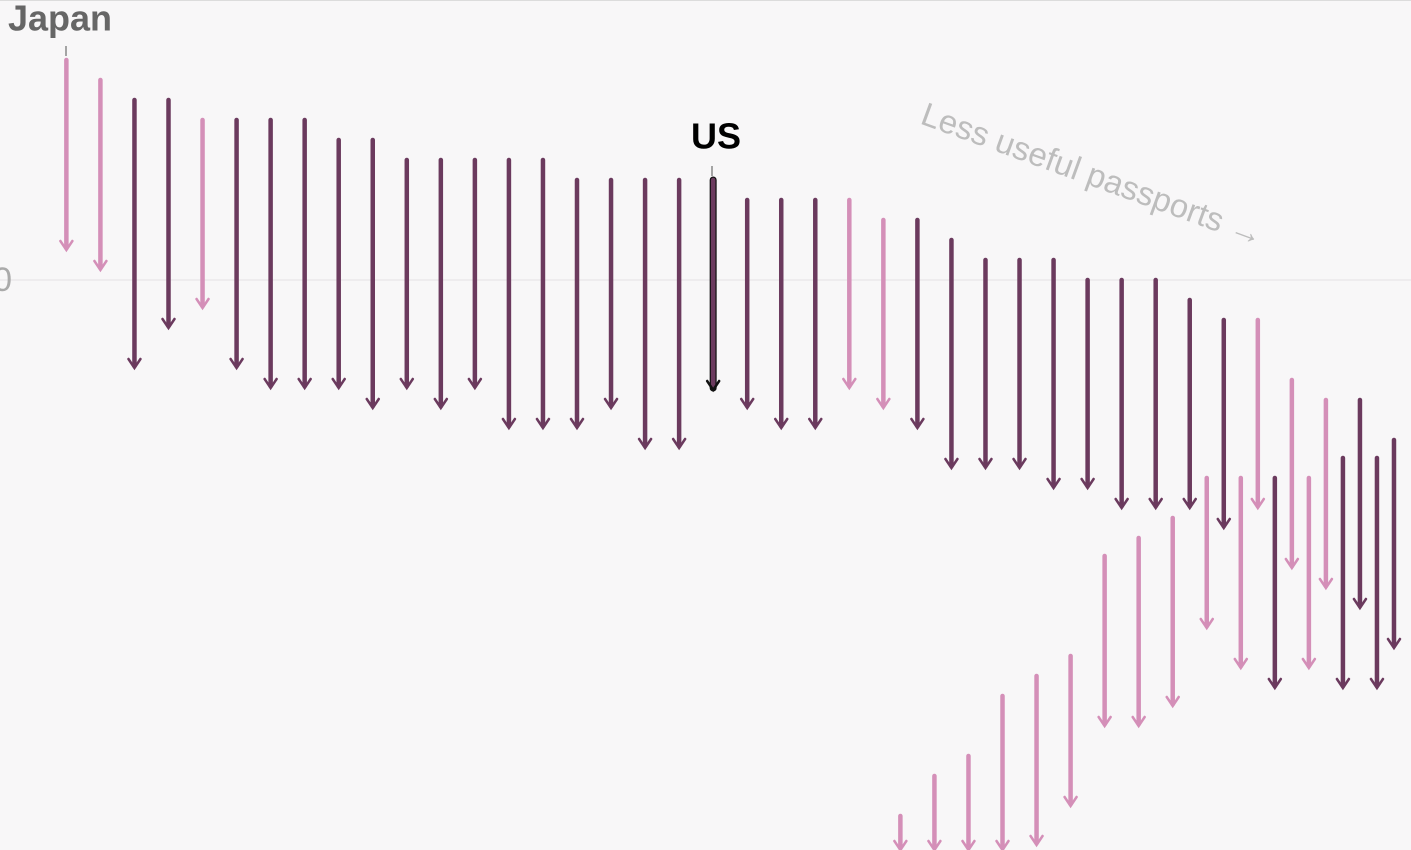  Describe the element at coordinates (1093, 174) in the screenshot. I see `annotation-direction: Less useful passports →` at that location.